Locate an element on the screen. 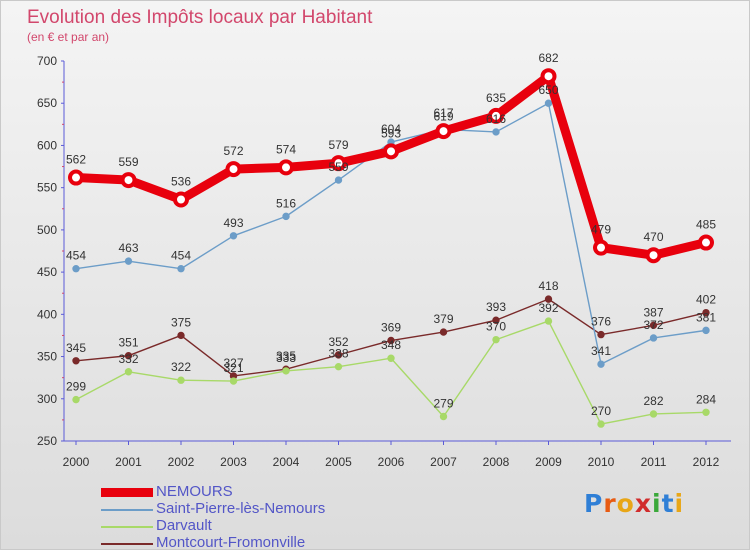 This screenshot has width=750, height=552. legend-item: NEMOURS is located at coordinates (231, 492).